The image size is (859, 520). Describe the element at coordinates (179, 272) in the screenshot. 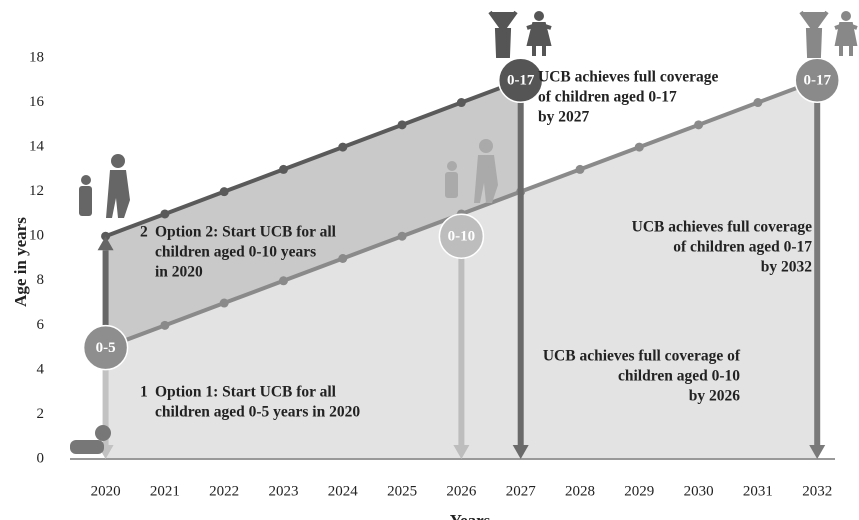

I see `note-text: in 2020` at that location.